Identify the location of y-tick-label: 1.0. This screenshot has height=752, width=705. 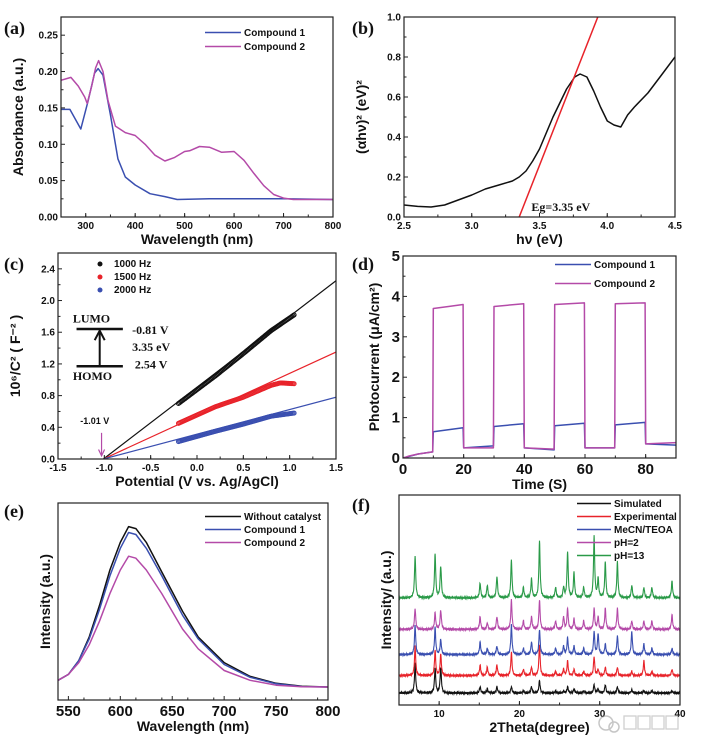
(394, 18).